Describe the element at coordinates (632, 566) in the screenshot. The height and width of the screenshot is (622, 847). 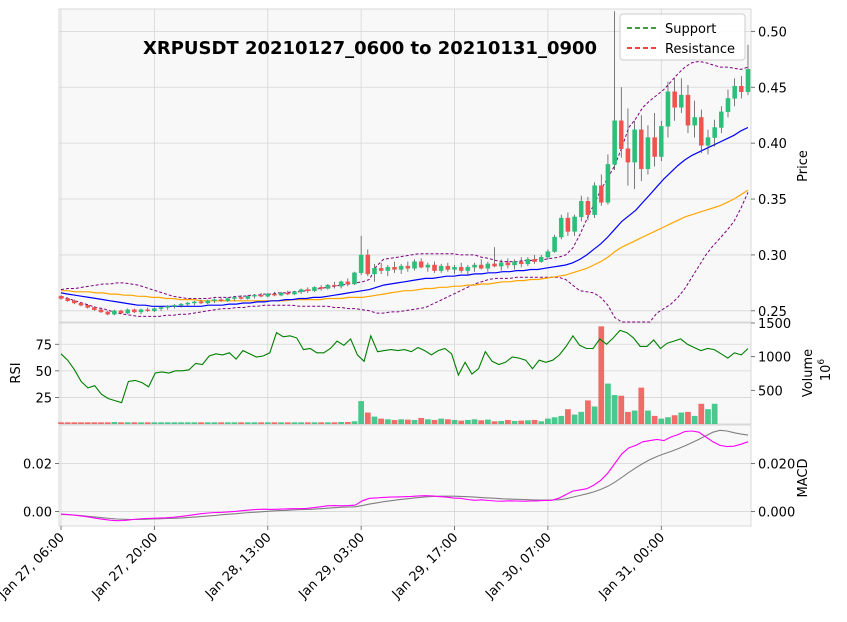
I see `x-tick-label: Jan 31, 00:00` at that location.